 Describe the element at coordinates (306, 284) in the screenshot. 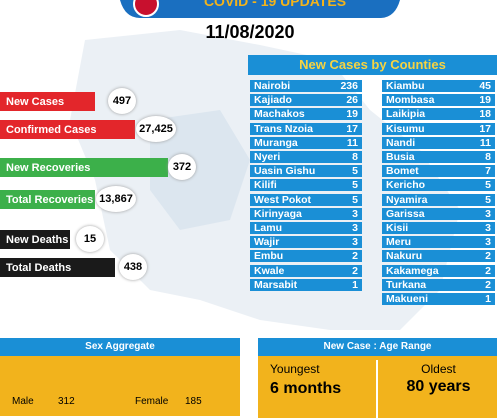

I see `county-row: Marsabit 1` at that location.